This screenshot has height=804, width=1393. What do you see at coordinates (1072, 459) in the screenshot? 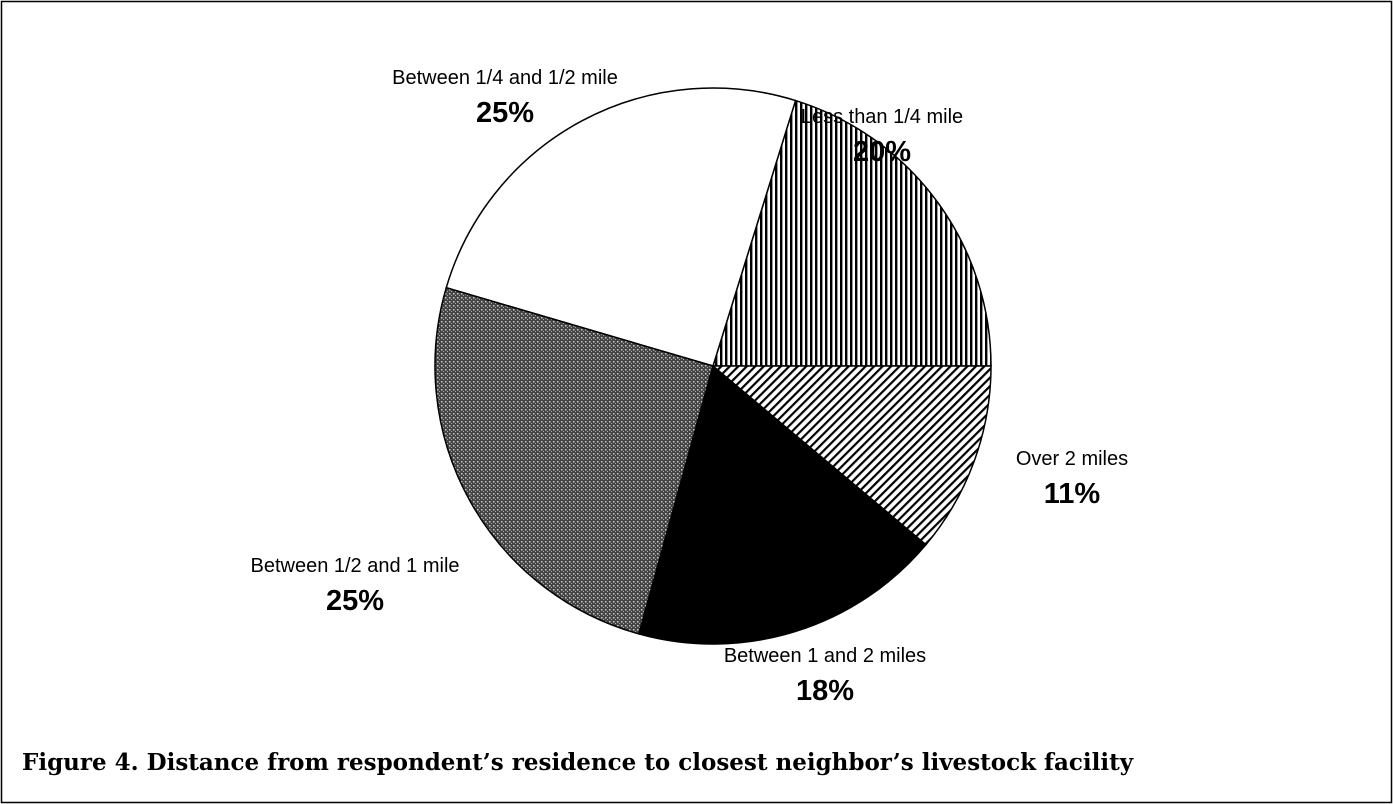
I see `slice-label: Over 2 miles` at bounding box center [1072, 459].